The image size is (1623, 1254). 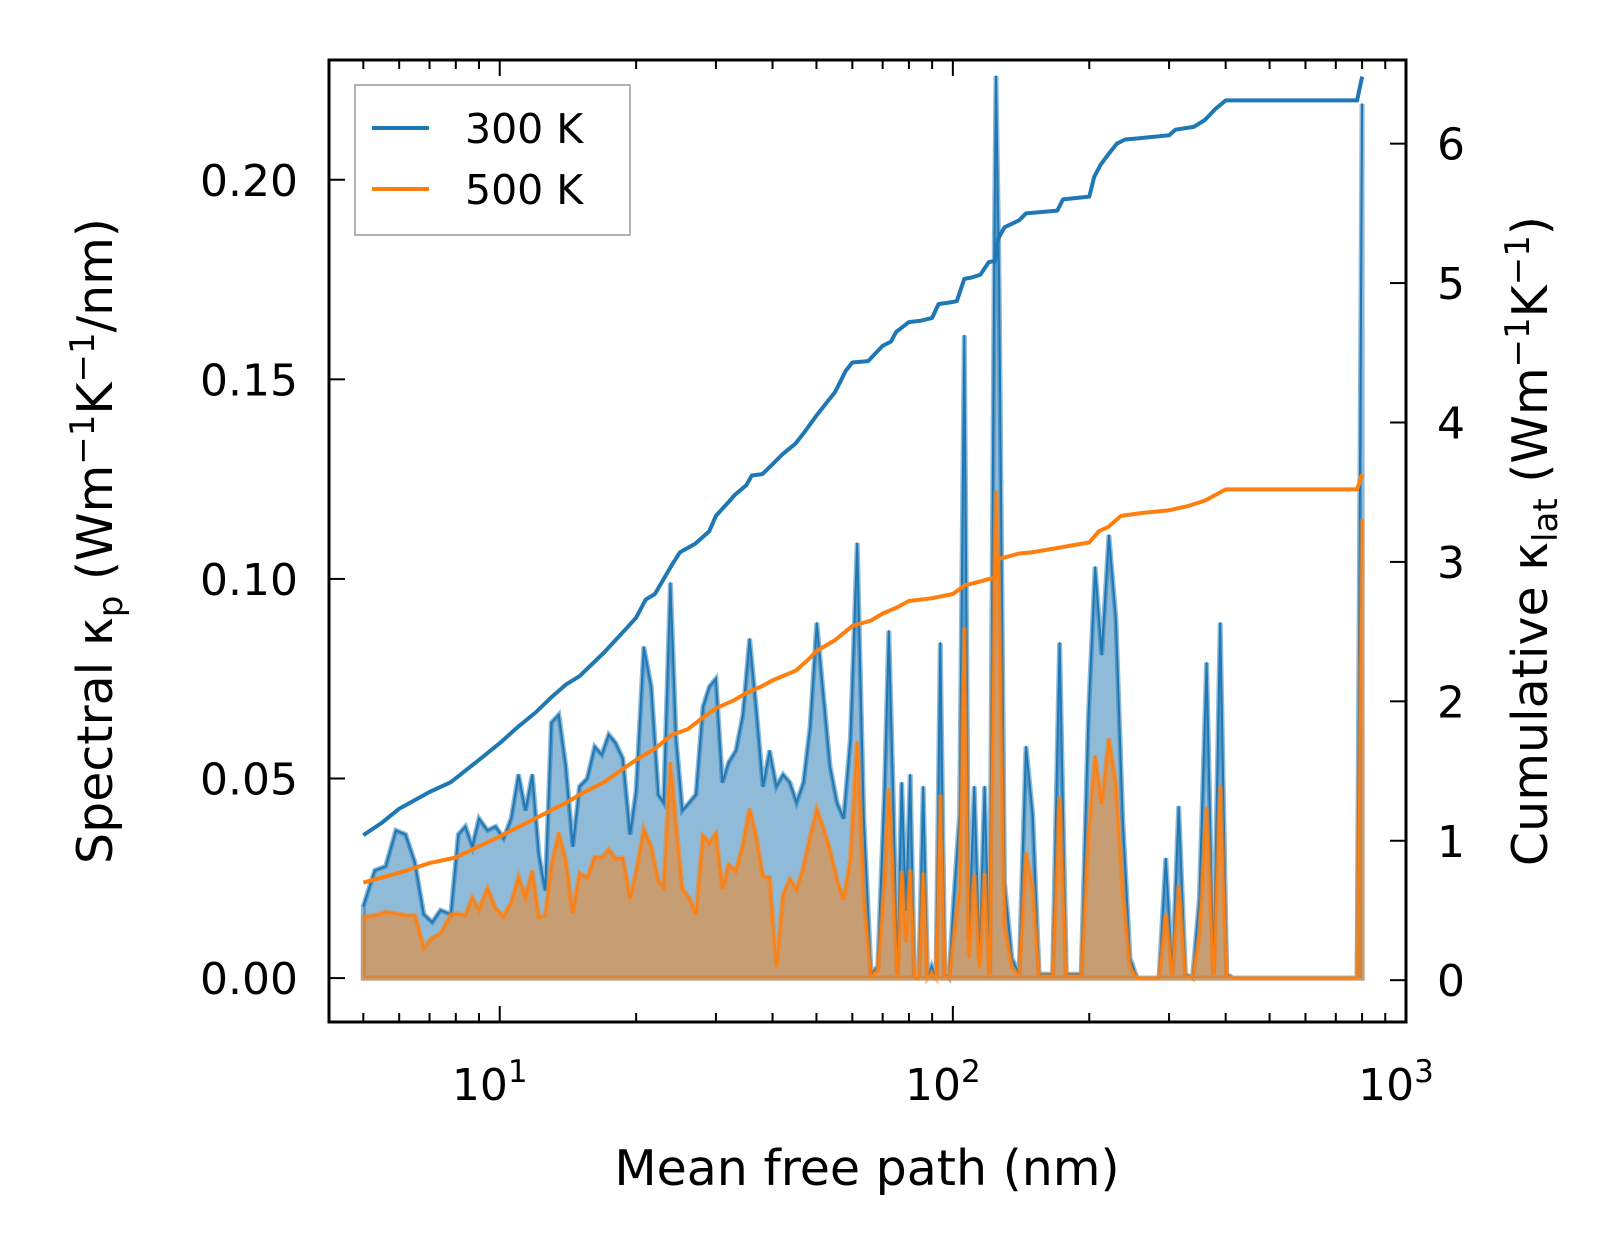 What do you see at coordinates (1546, 520) in the screenshot?
I see `ylabel-right-sub: lat` at bounding box center [1546, 520].